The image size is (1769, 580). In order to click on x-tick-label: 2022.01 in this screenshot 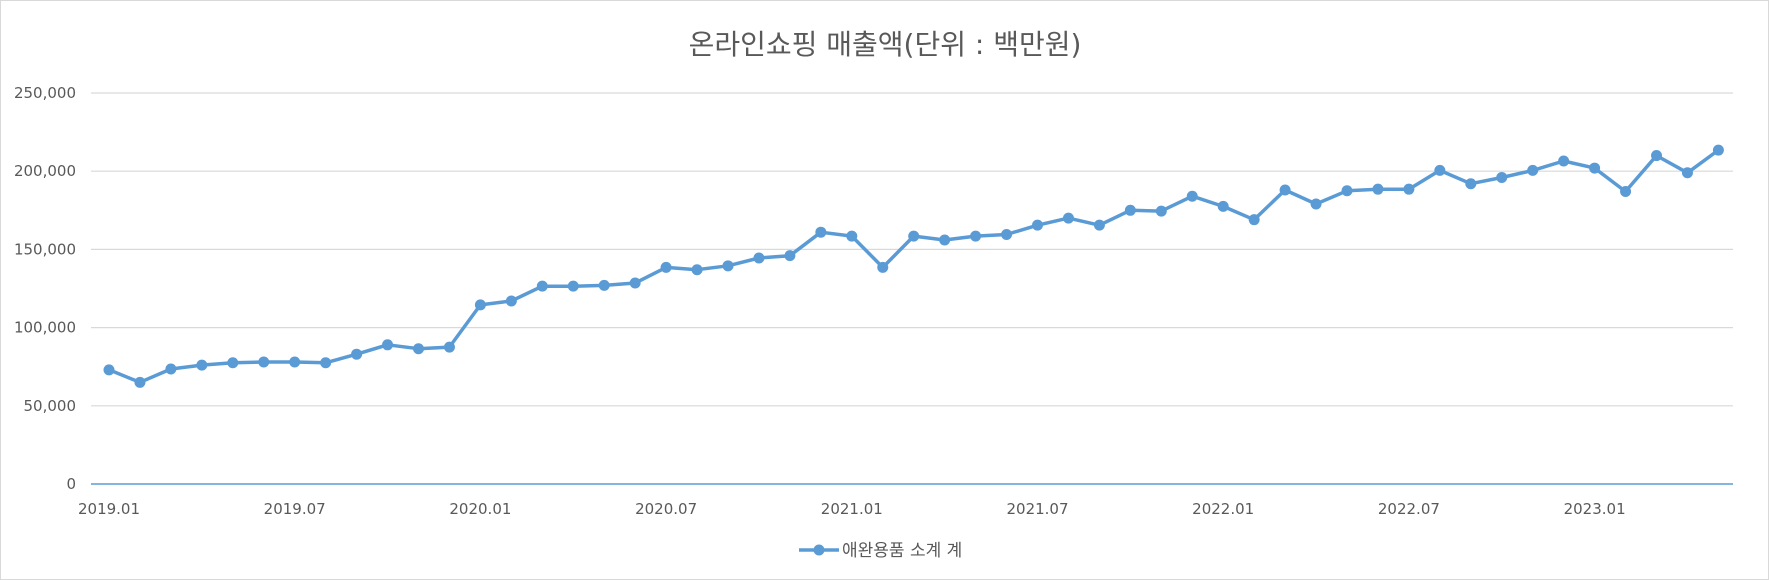, I will do `click(1223, 509)`.